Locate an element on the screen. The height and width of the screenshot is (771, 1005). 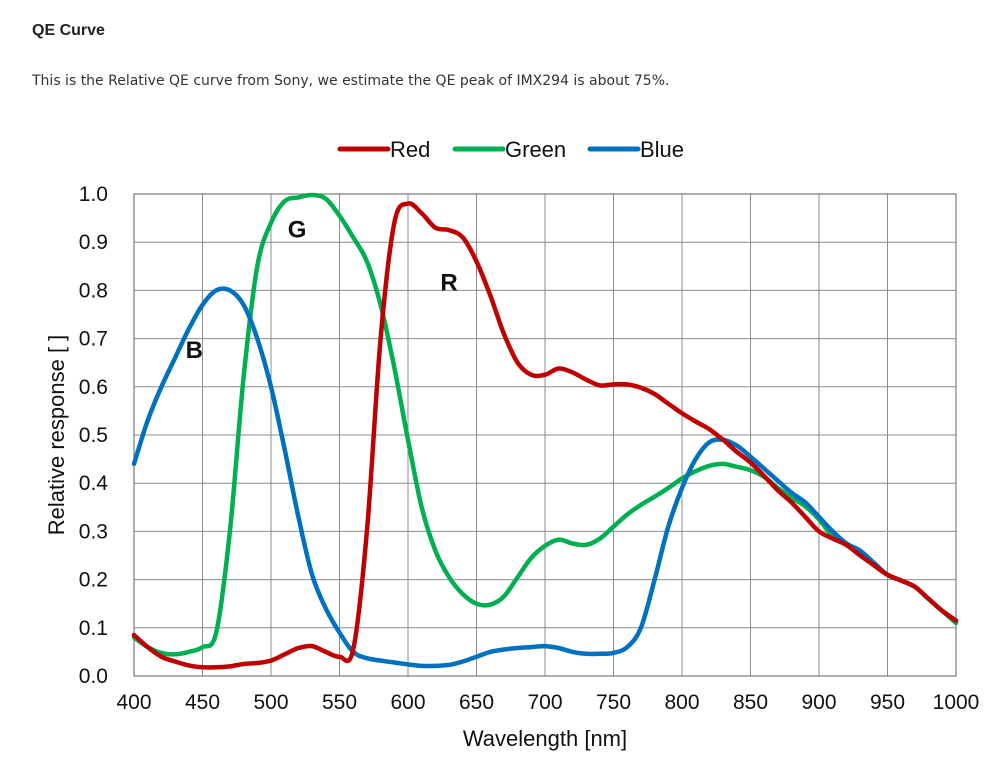
y-axis-label: Relative response [ ] is located at coordinates (56, 435).